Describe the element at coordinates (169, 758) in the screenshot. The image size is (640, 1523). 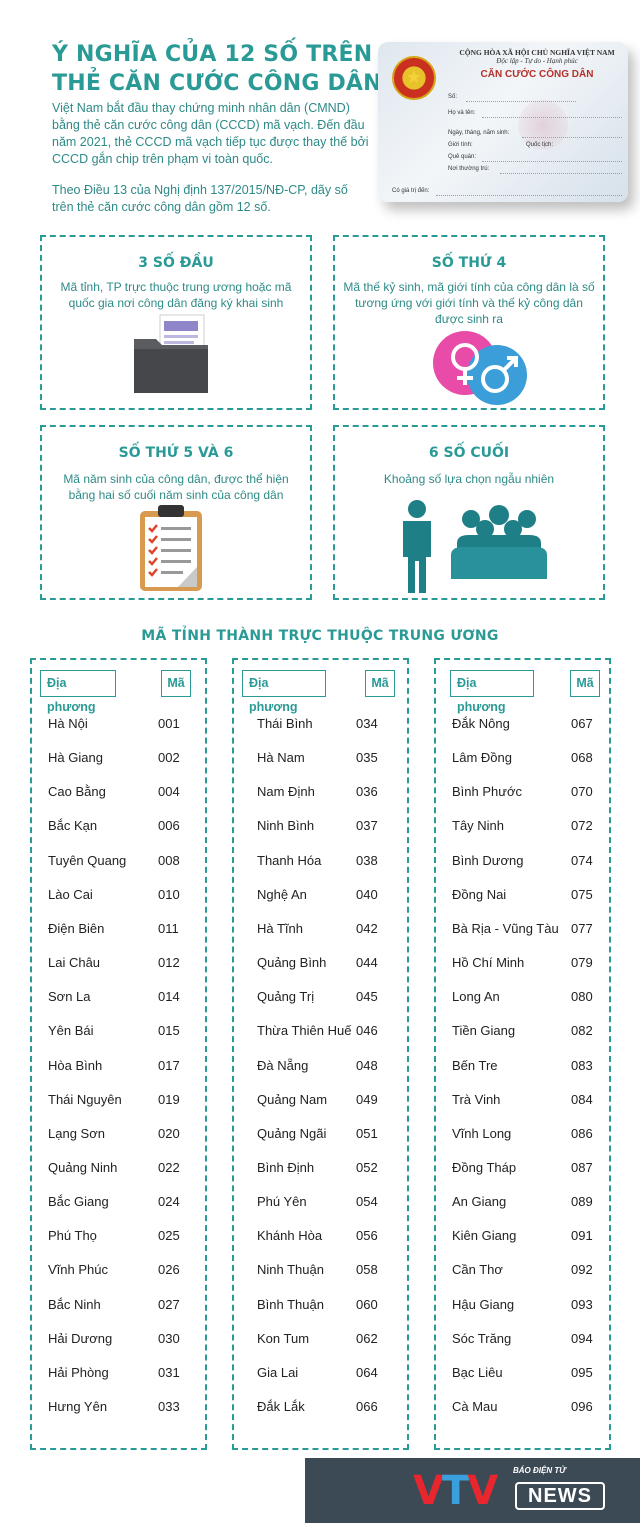
I see `province-code: 002` at that location.